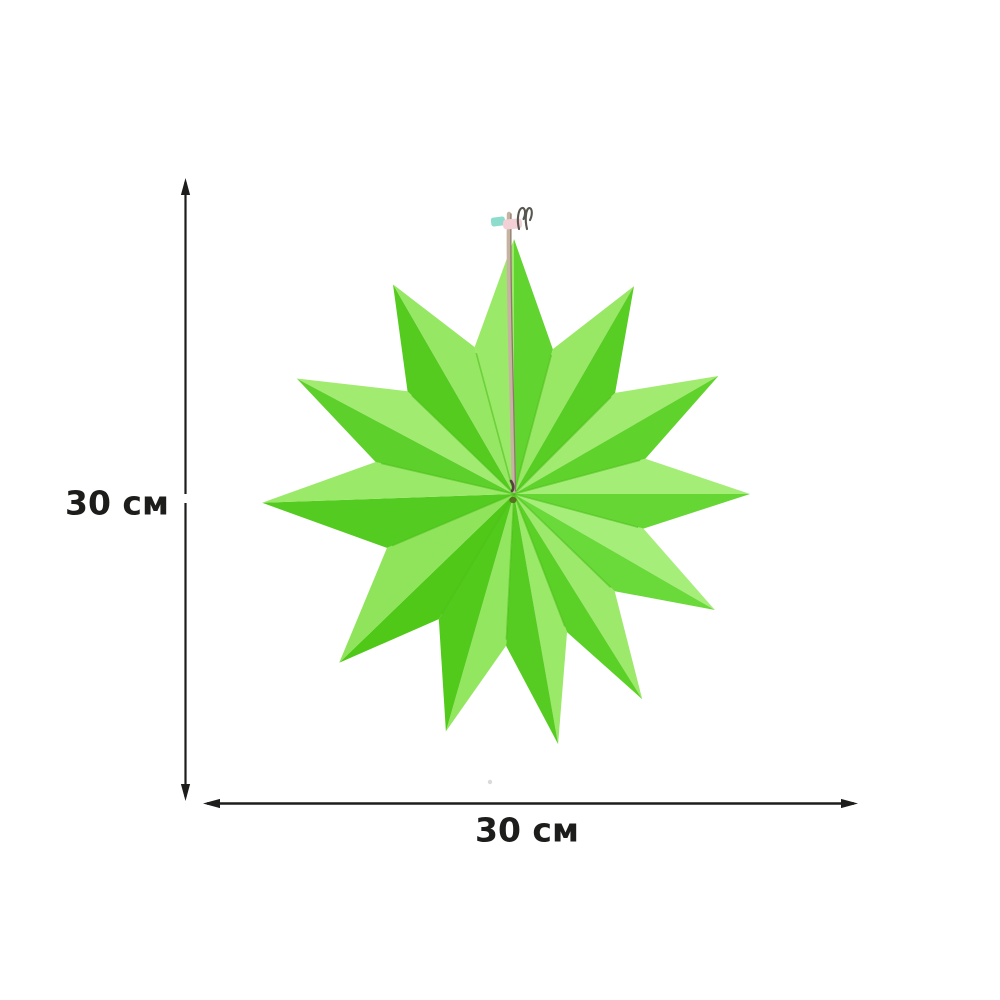  I want to click on vertical-dimension-label: 30 см, so click(117, 503).